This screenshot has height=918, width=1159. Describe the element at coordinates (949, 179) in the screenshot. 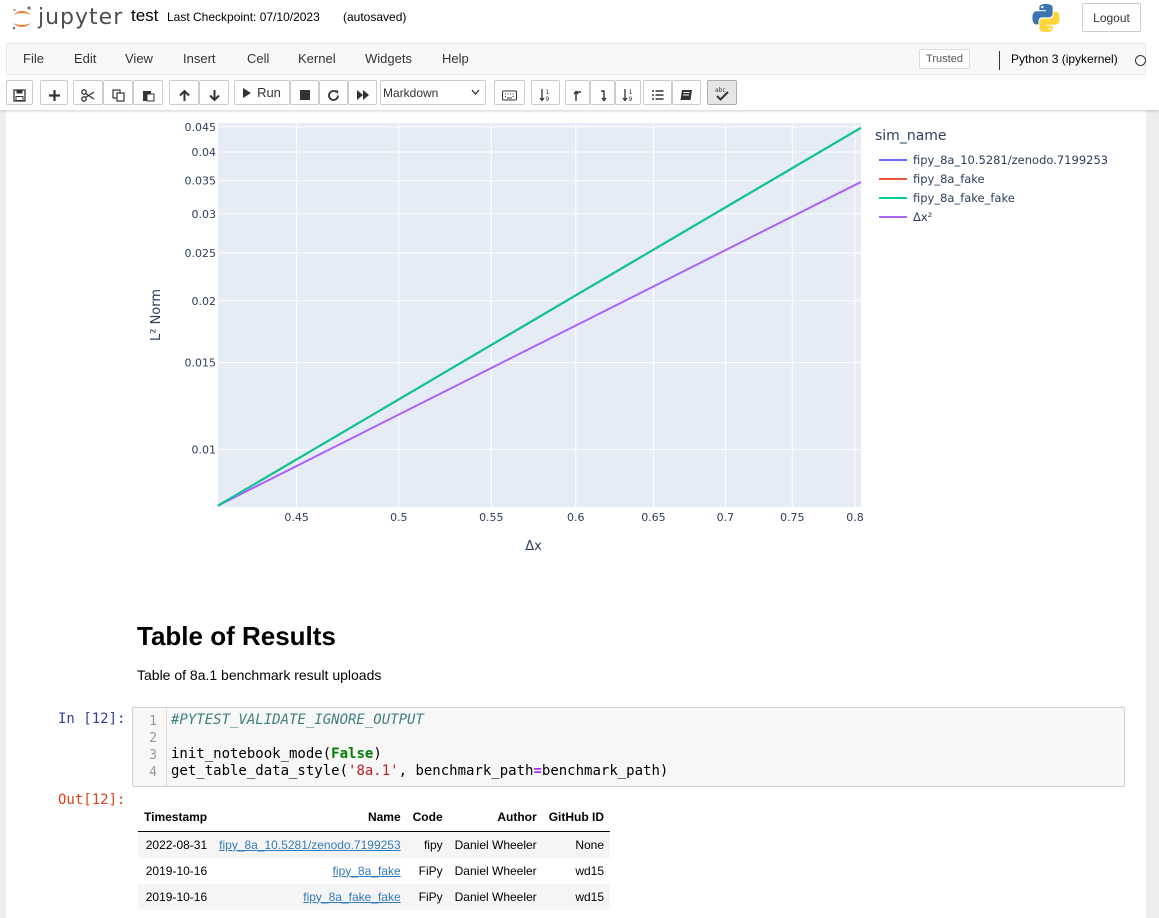

I see `legend-entry: fipy_8a_fake` at that location.